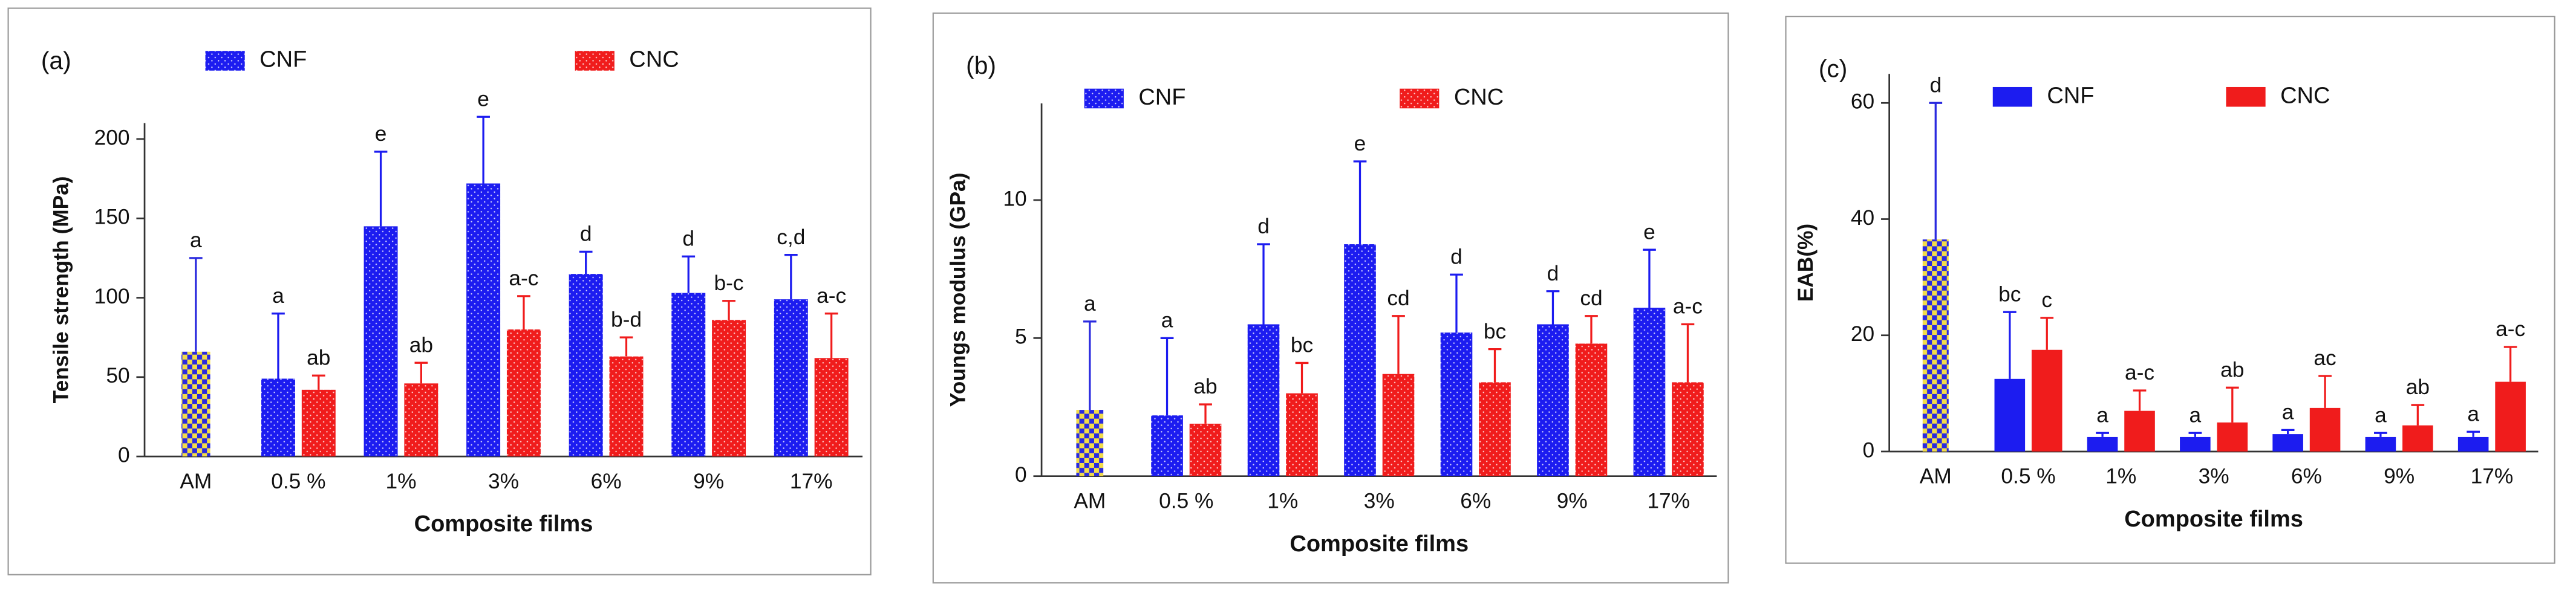  Describe the element at coordinates (1021, 337) in the screenshot. I see `y-tick-label: 5` at that location.